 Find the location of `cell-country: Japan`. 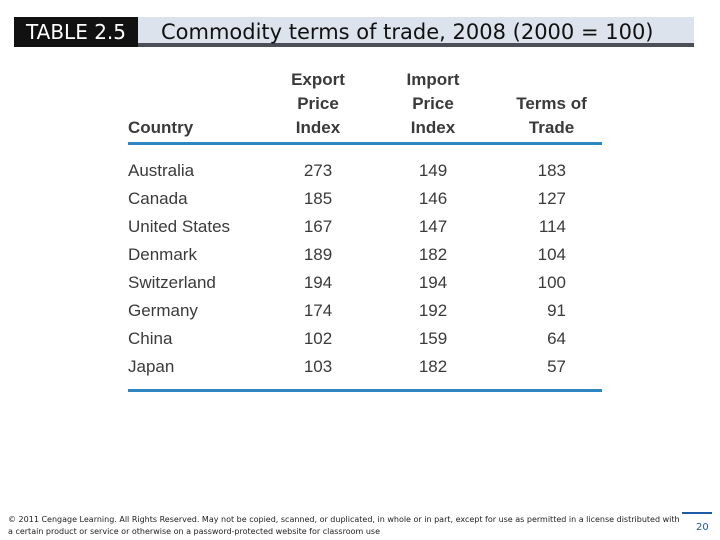

cell-country: Japan is located at coordinates (151, 366).